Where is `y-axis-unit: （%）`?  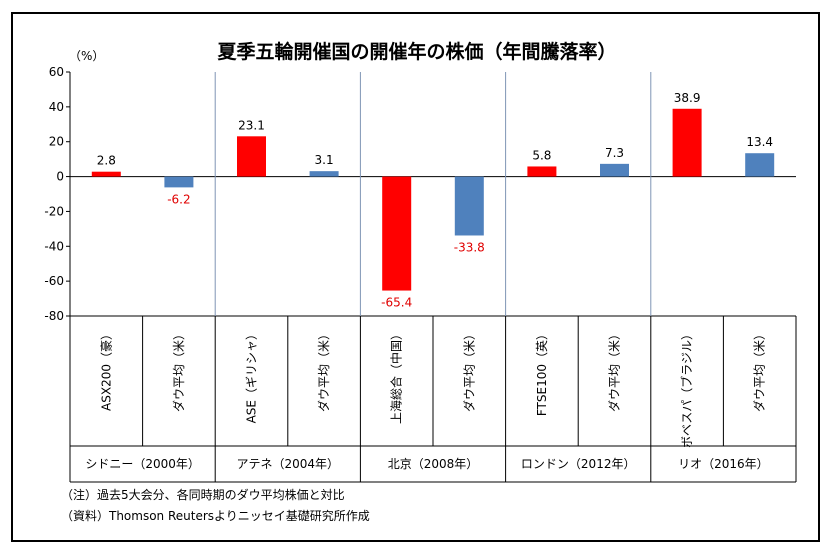
y-axis-unit: （%） is located at coordinates (86, 56).